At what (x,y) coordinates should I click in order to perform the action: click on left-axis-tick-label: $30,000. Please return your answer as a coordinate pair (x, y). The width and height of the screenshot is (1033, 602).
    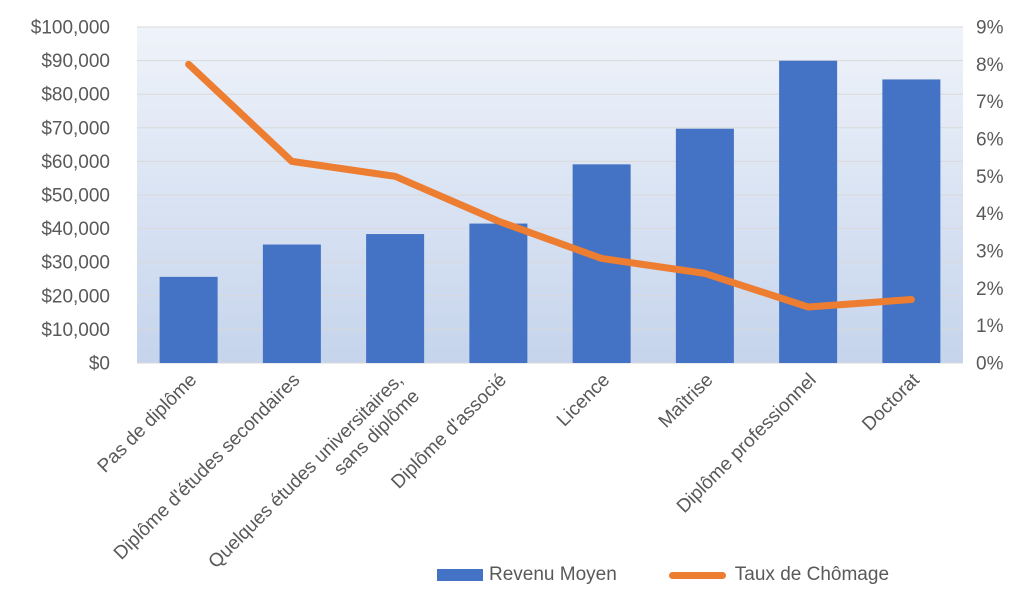
    Looking at the image, I should click on (75, 263).